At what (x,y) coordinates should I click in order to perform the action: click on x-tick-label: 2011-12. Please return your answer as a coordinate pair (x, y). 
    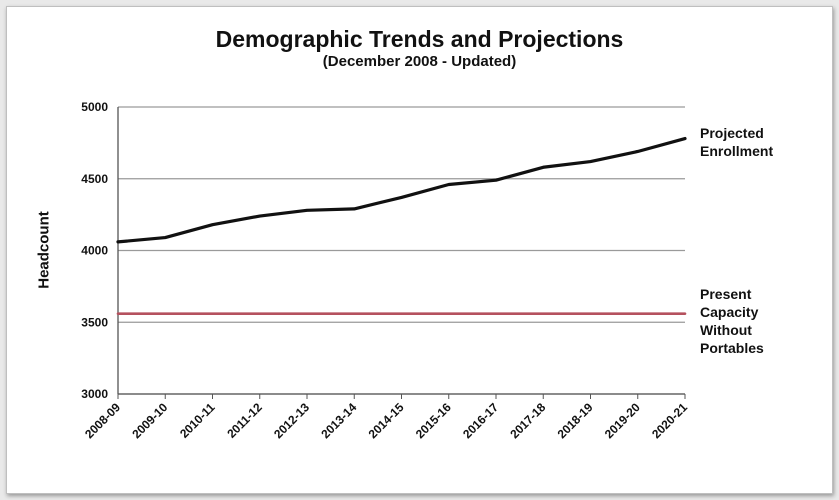
    Looking at the image, I should click on (244, 420).